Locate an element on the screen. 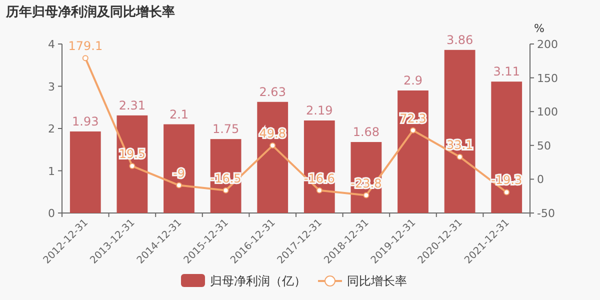 This screenshot has width=600, height=300. data-label: 1.68 is located at coordinates (366, 132).